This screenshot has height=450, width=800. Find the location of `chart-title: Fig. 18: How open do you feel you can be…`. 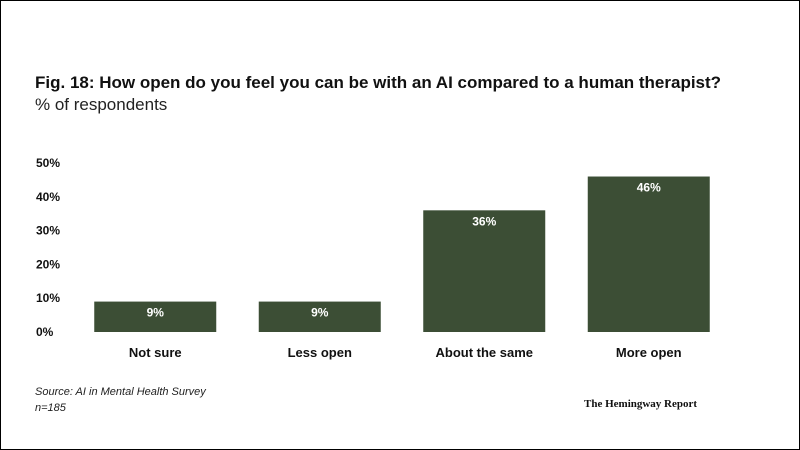

chart-title: Fig. 18: How open do you feel you can be… is located at coordinates (378, 82).